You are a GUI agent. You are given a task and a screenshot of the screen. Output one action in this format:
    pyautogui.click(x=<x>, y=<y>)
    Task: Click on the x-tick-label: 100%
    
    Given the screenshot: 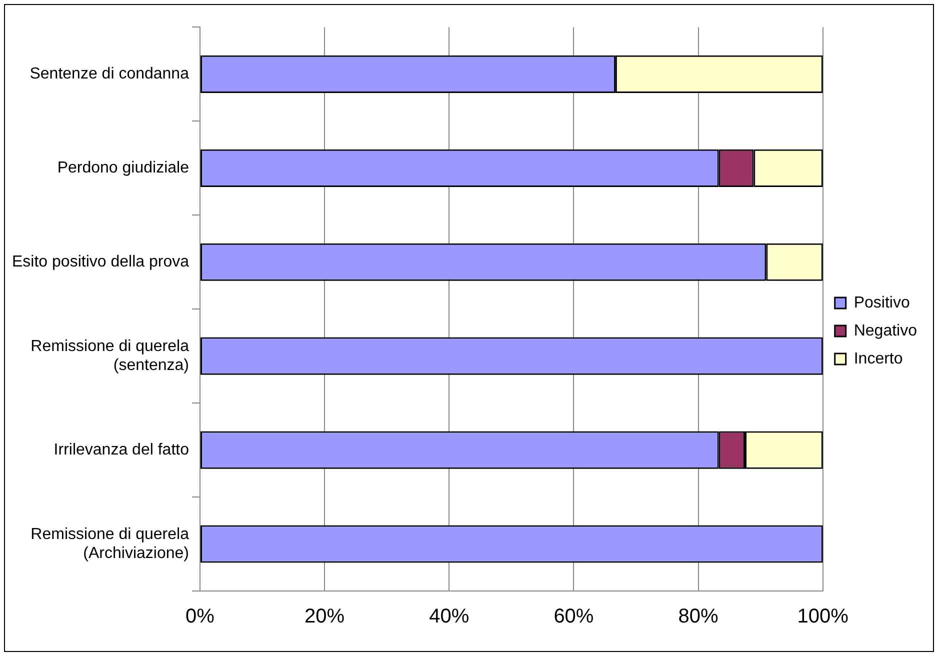 What is the action you would take?
    pyautogui.click(x=823, y=617)
    